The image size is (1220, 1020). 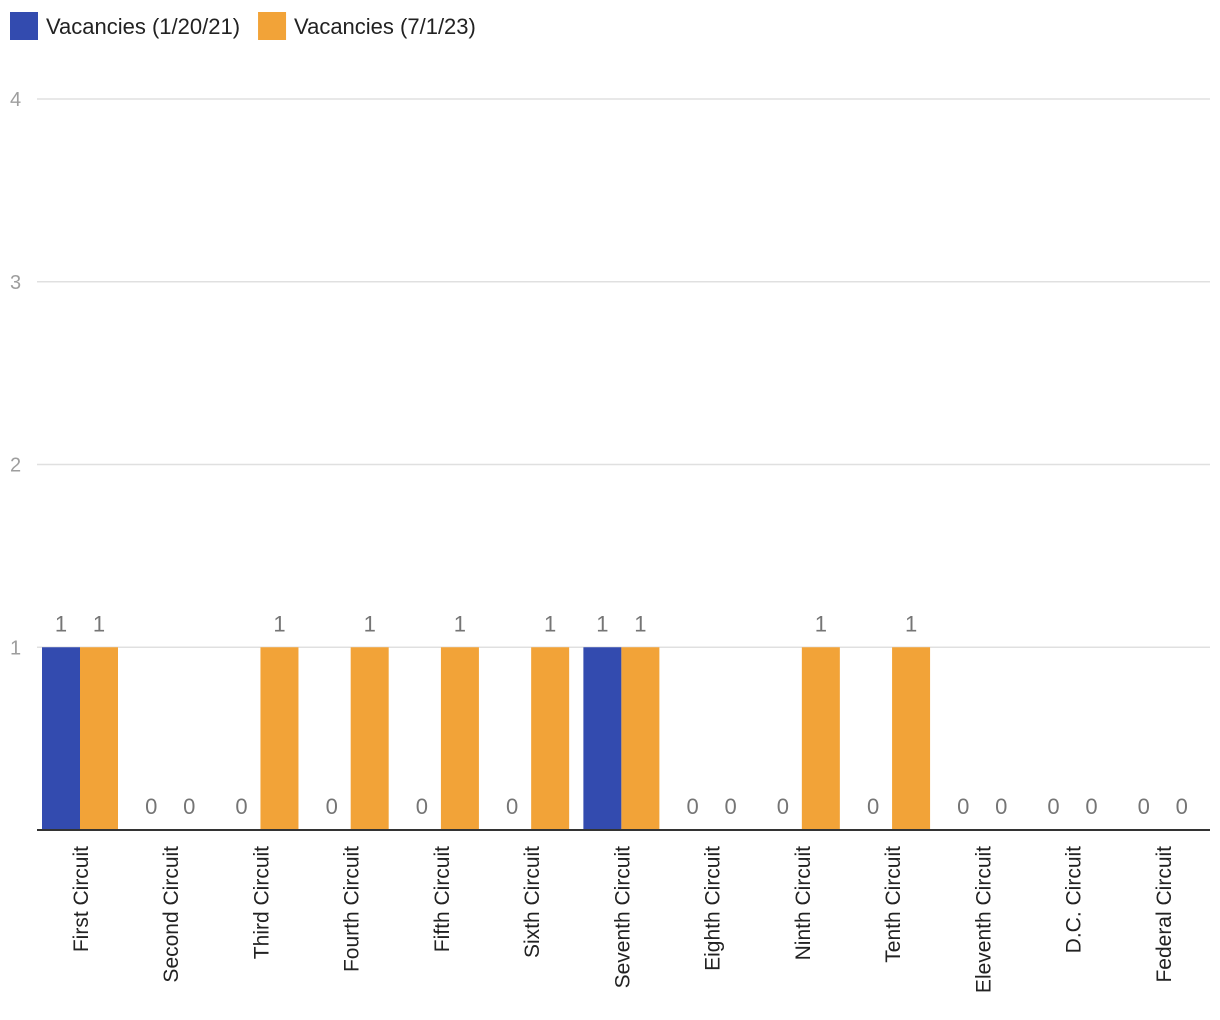 What do you see at coordinates (15, 100) in the screenshot?
I see `y-tick-label-4: 4` at bounding box center [15, 100].